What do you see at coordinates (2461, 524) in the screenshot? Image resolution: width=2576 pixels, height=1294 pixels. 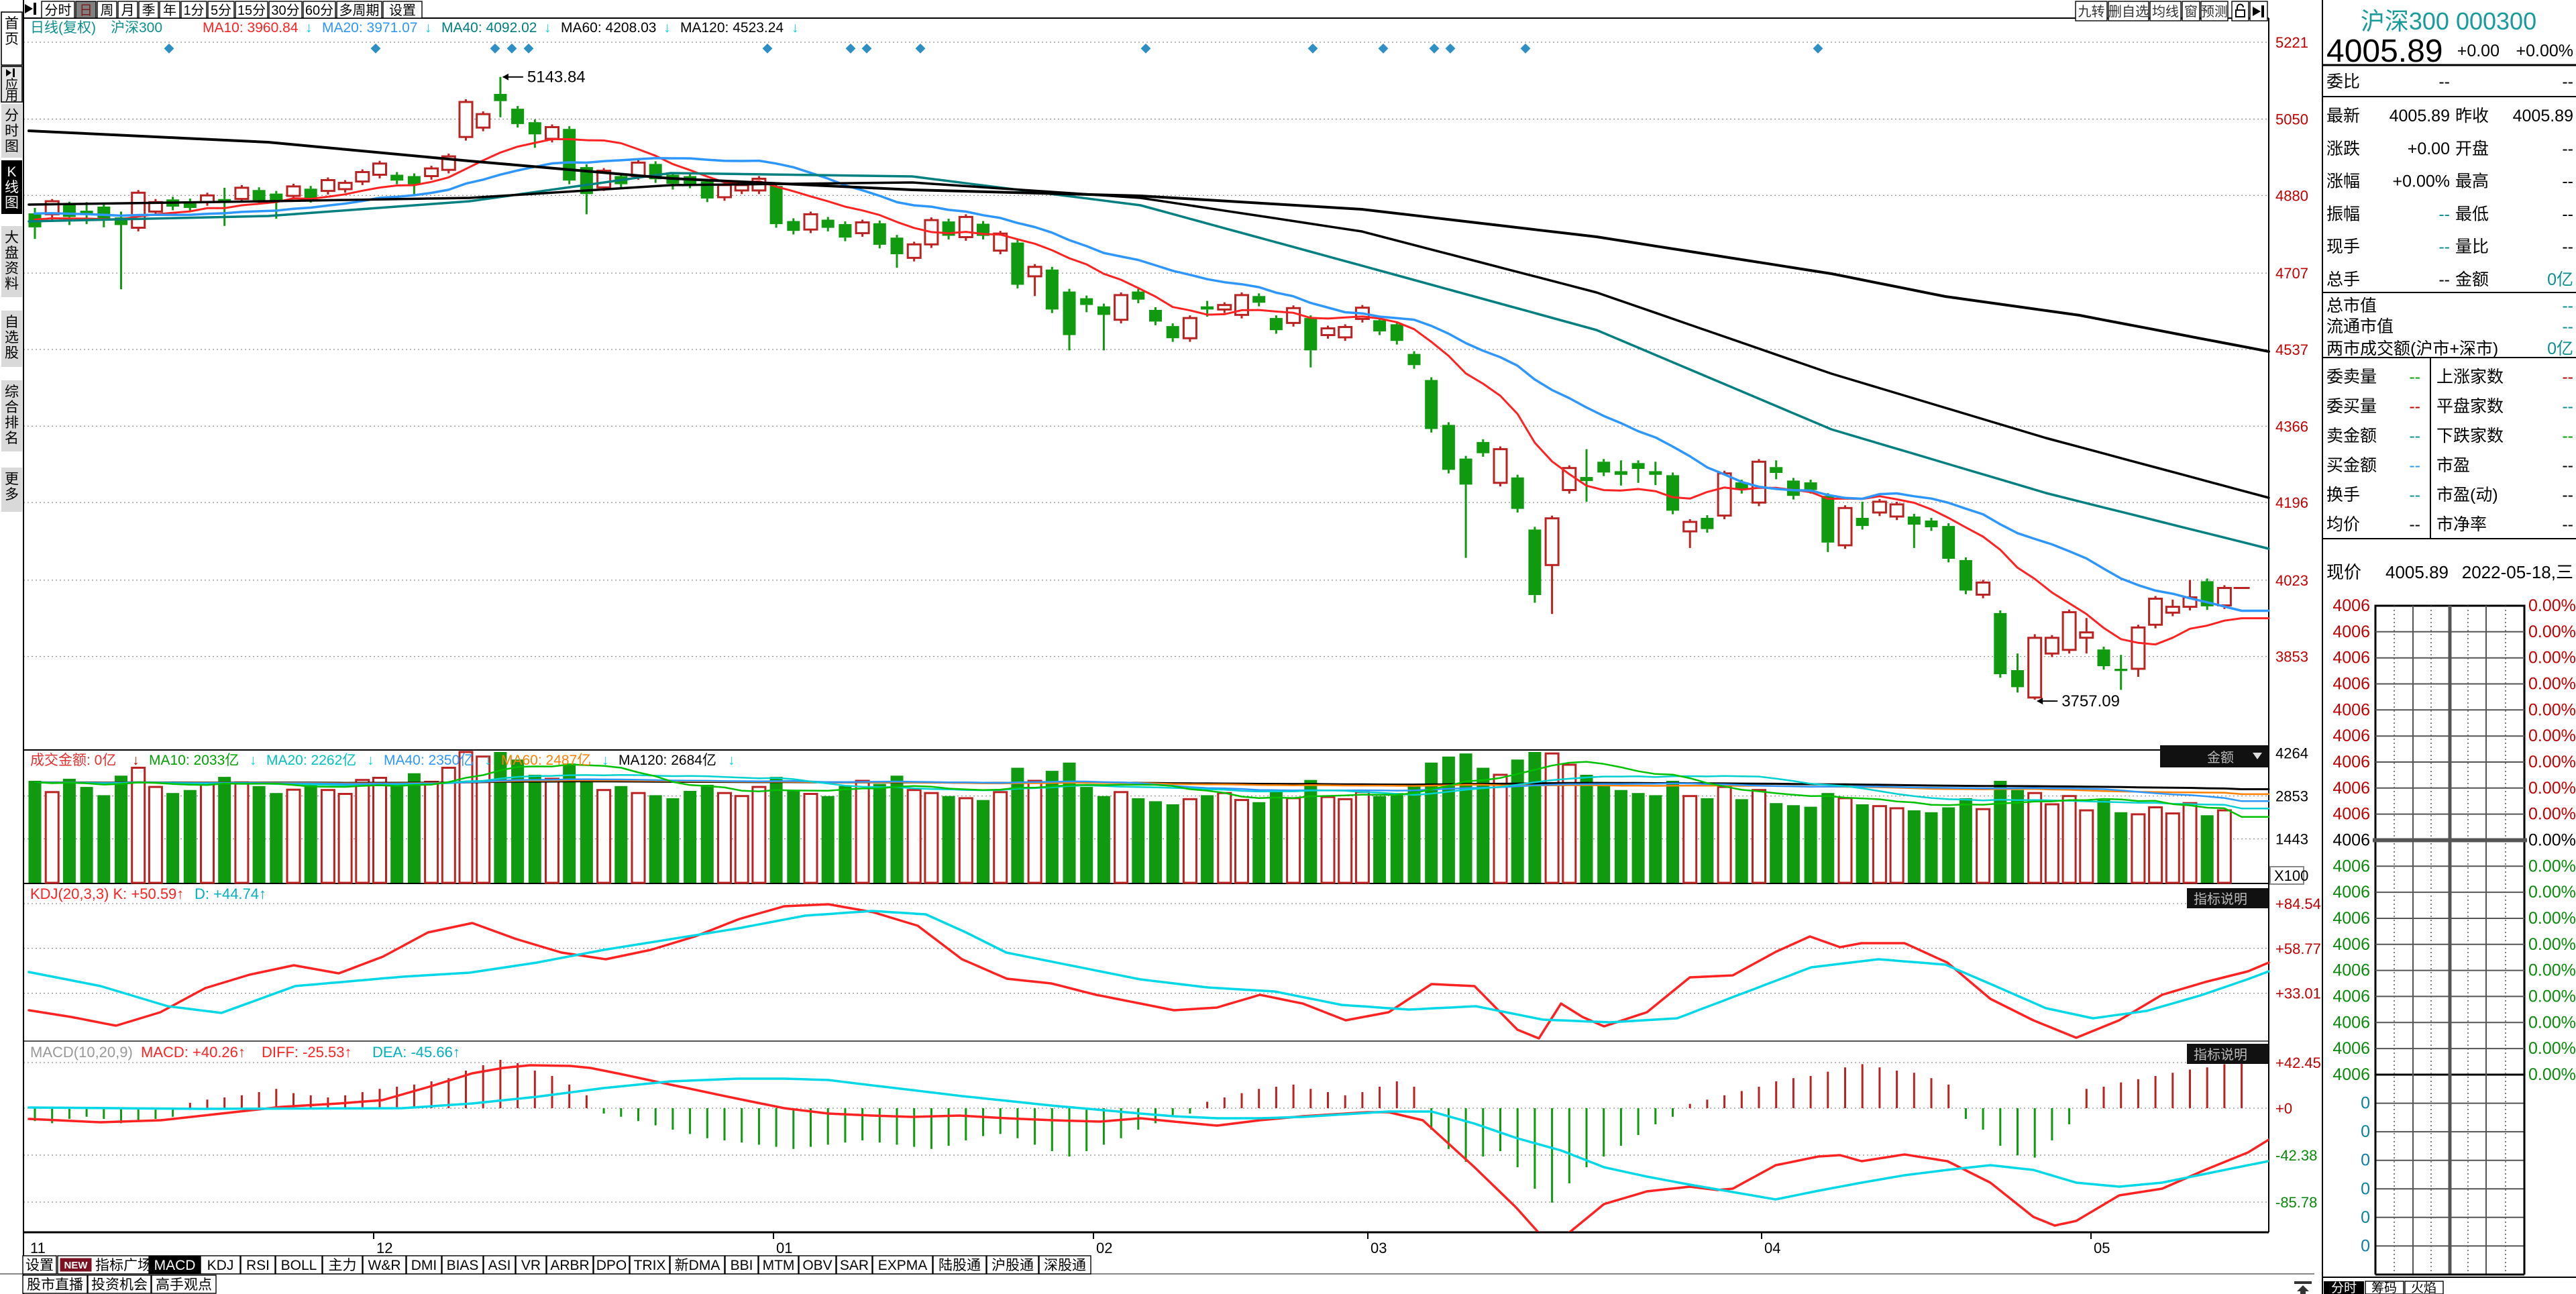 I see `svg-text: 市净率` at bounding box center [2461, 524].